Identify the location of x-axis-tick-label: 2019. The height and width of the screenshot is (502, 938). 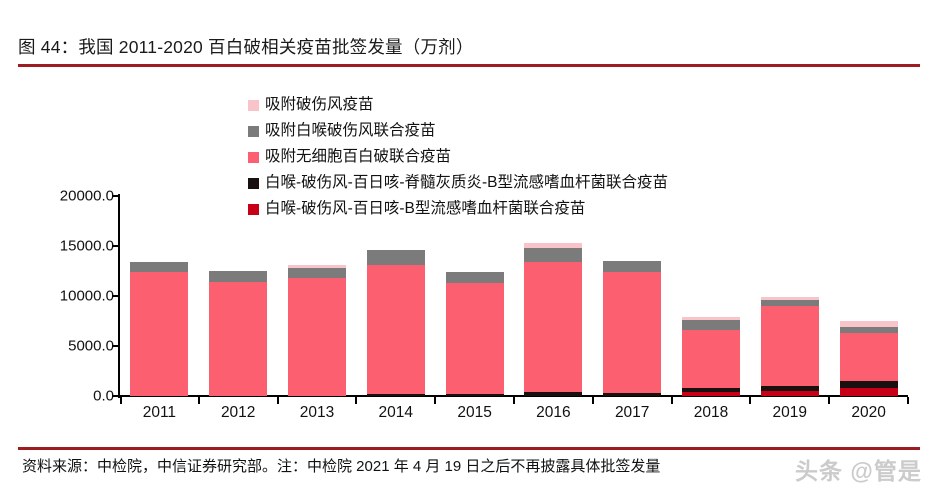
(790, 412).